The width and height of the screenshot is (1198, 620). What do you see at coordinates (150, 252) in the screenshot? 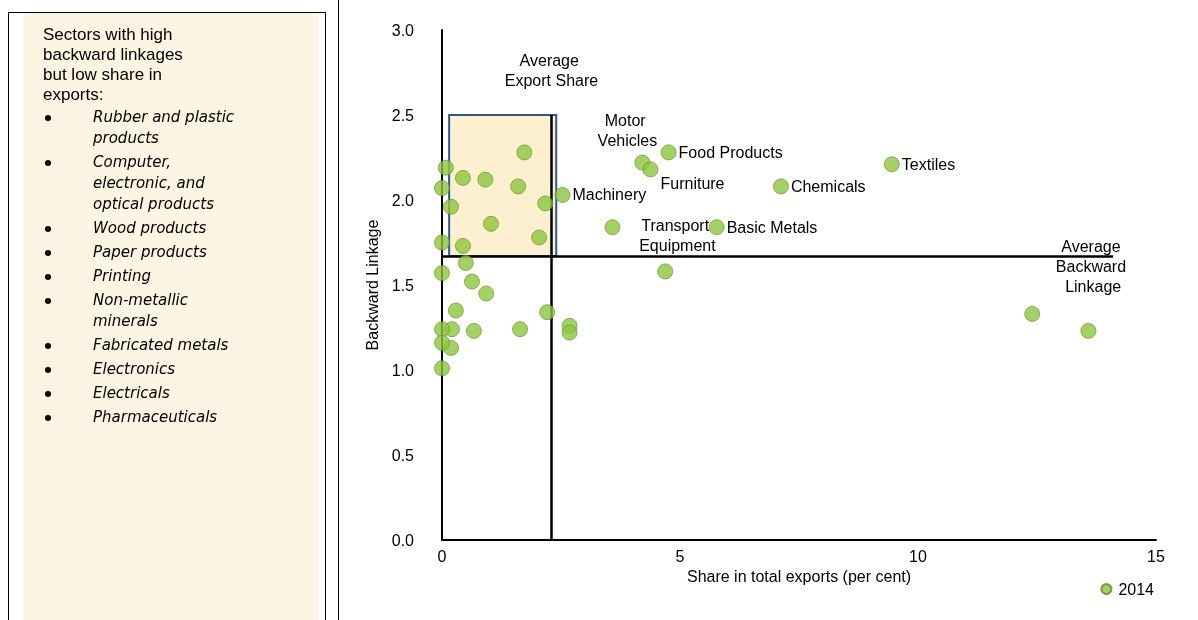
I see `text: Paper products` at bounding box center [150, 252].